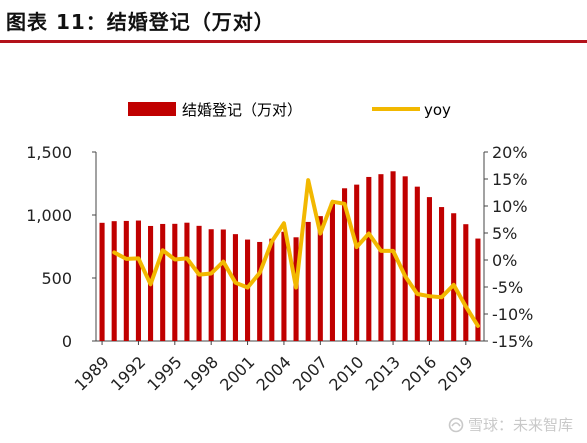  I want to click on legend-bar-swatch, so click(152, 109).